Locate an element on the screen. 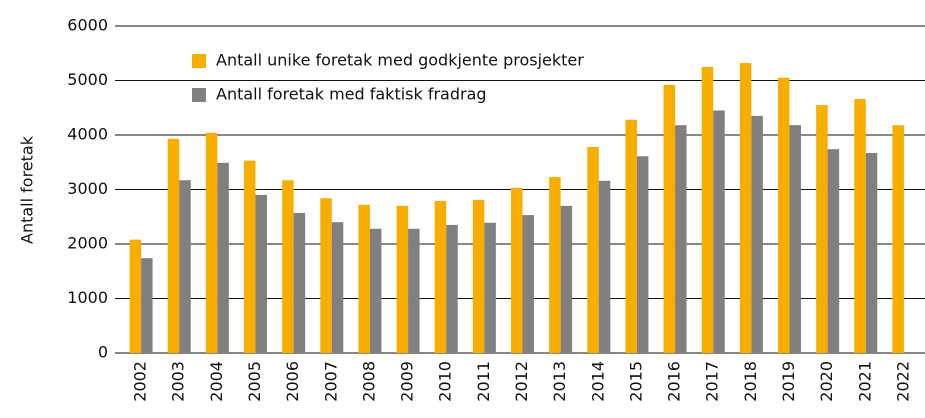 This screenshot has width=925, height=418. x-tick-label: 2016 is located at coordinates (674, 381).